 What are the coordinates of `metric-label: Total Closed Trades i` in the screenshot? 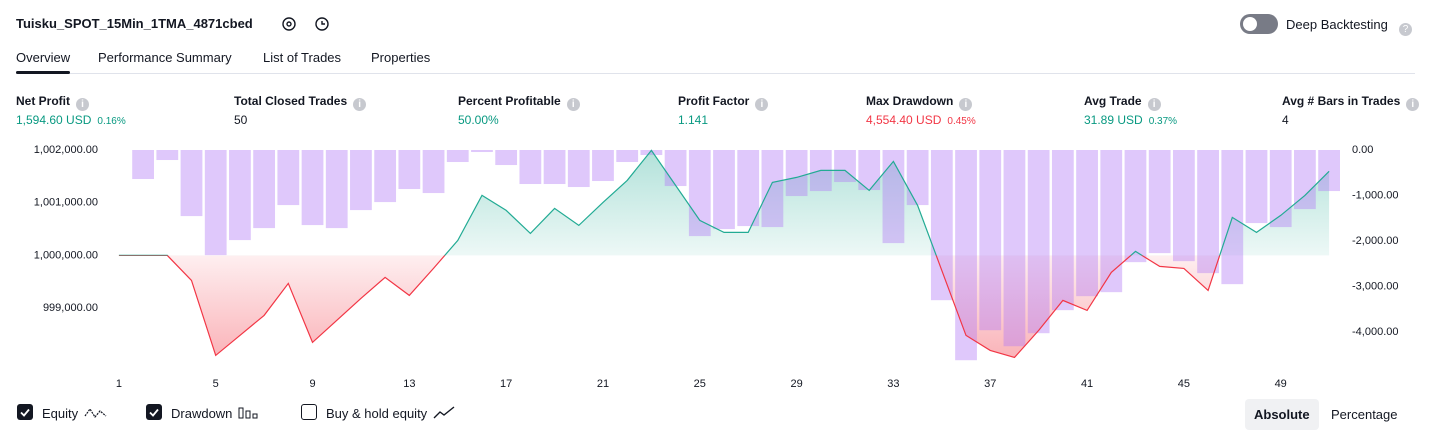 It's located at (300, 102).